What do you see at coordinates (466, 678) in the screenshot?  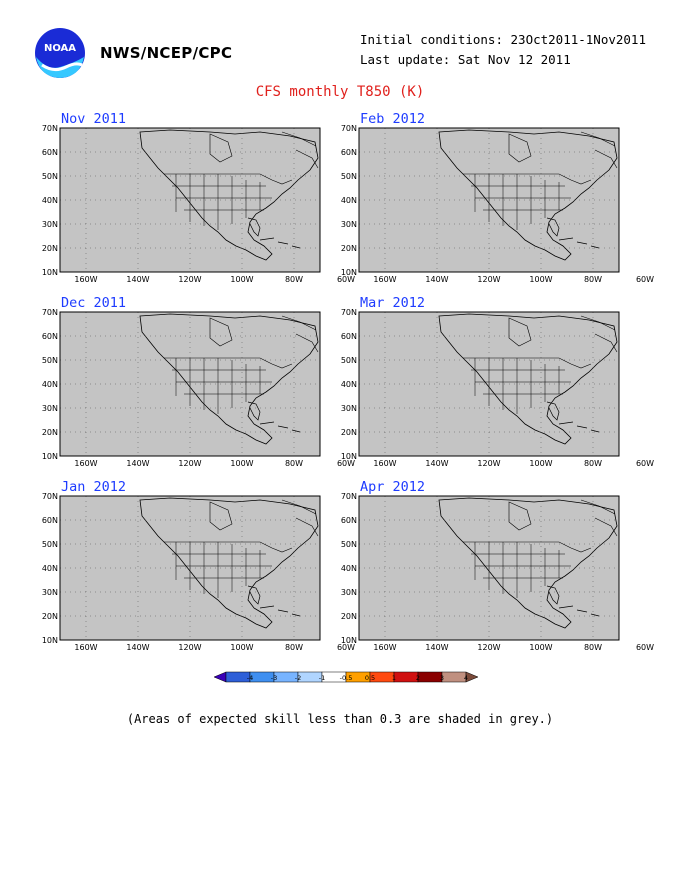 I see `colorbar-label: 4` at bounding box center [466, 678].